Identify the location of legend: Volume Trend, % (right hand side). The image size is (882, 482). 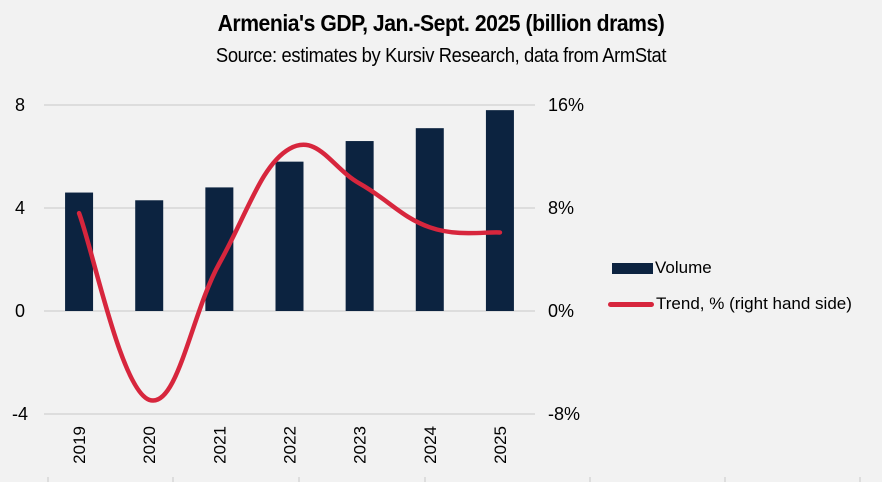
(730, 286).